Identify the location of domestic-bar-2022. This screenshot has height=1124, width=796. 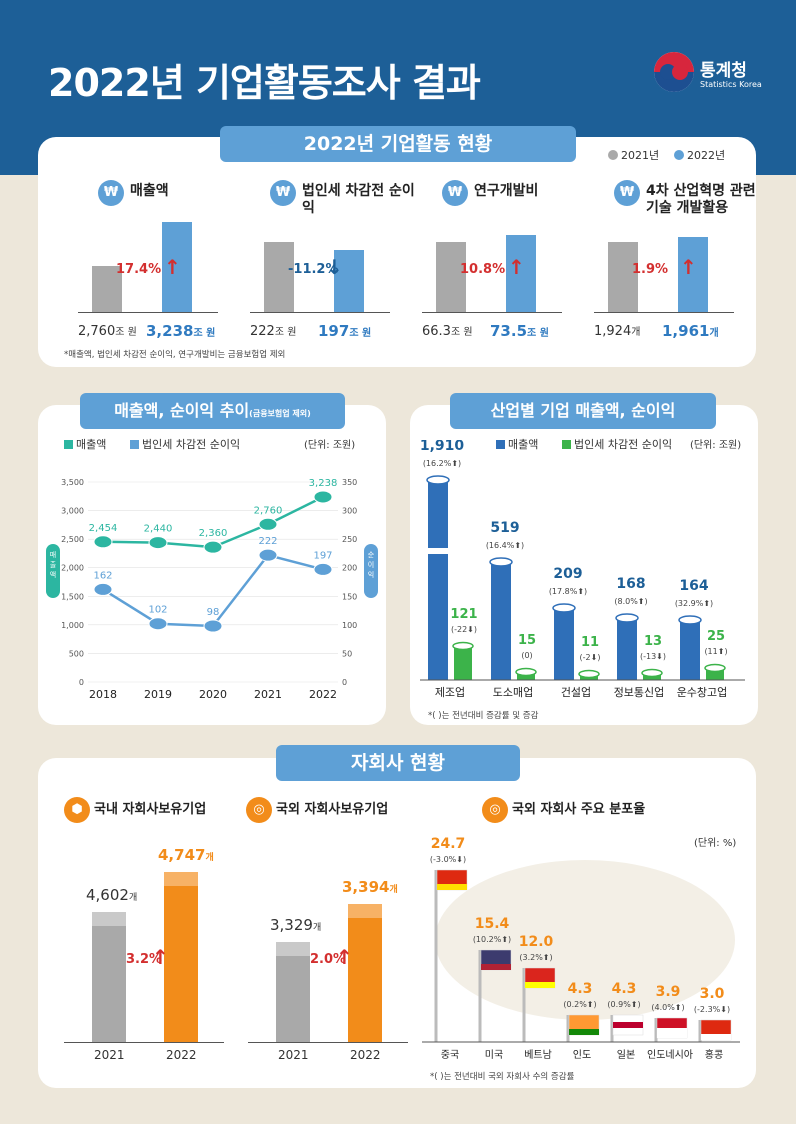
(181, 957).